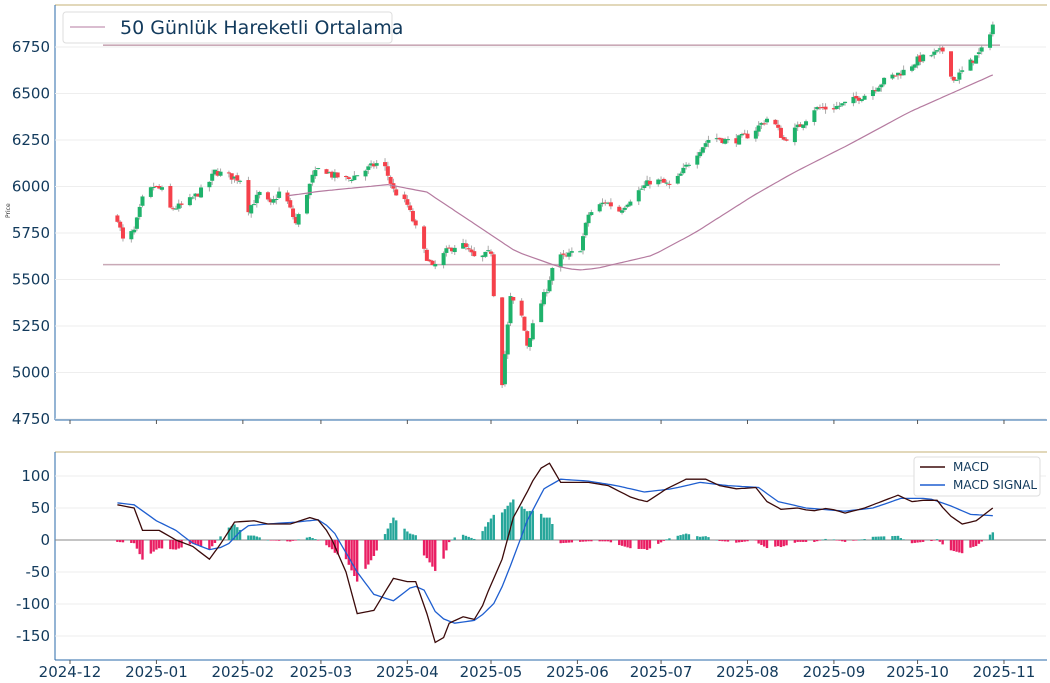 Image resolution: width=1050 pixels, height=683 pixels. What do you see at coordinates (31, 373) in the screenshot?
I see `y-tick-label: 5000` at bounding box center [31, 373].